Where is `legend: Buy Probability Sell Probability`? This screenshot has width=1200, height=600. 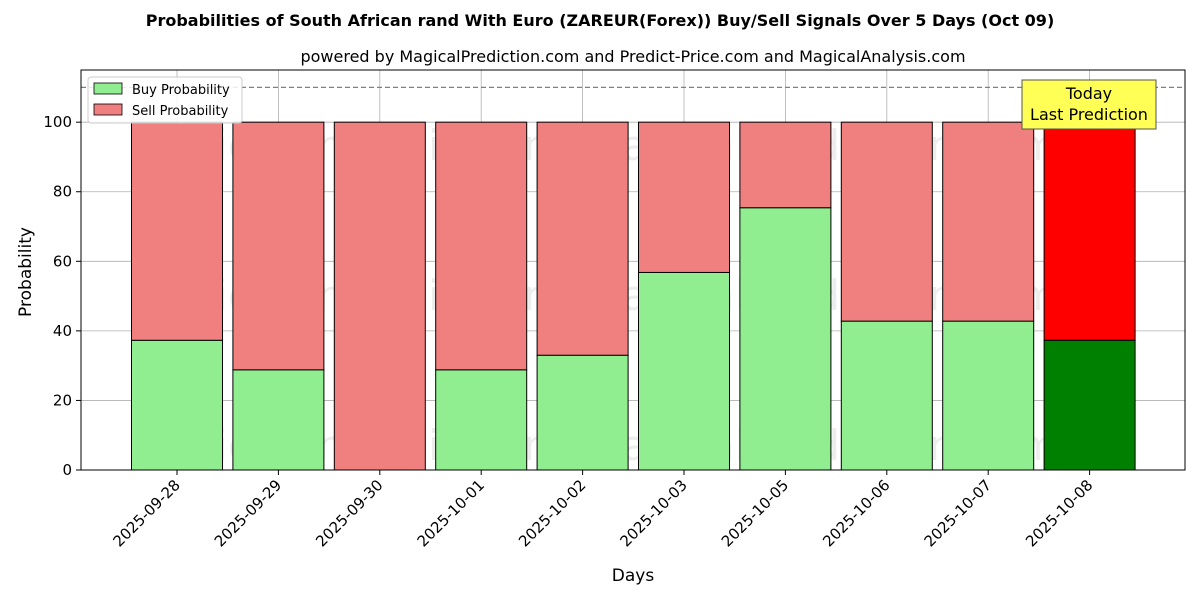 legend: Buy Probability Sell Probability is located at coordinates (165, 100).